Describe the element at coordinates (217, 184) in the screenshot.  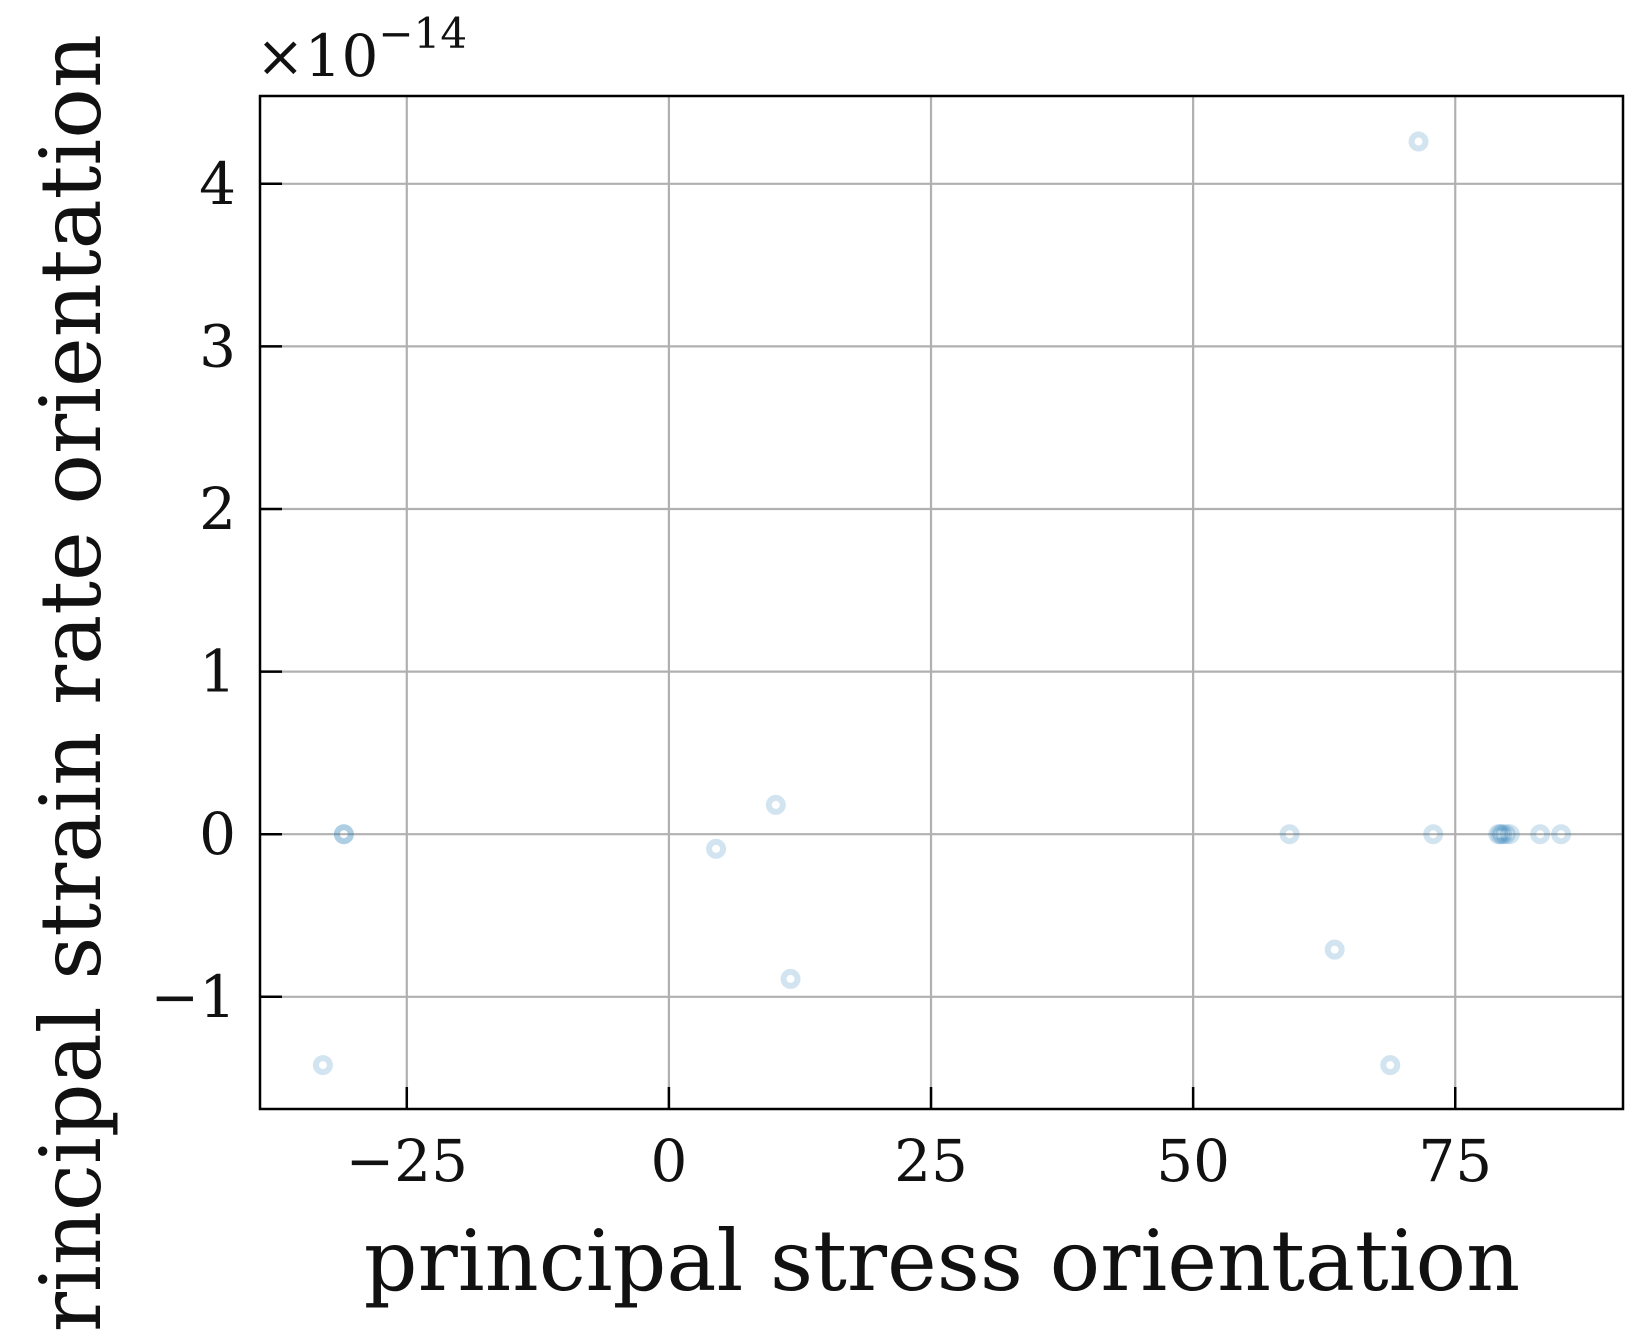
I see `y-tick-label: 4` at that location.